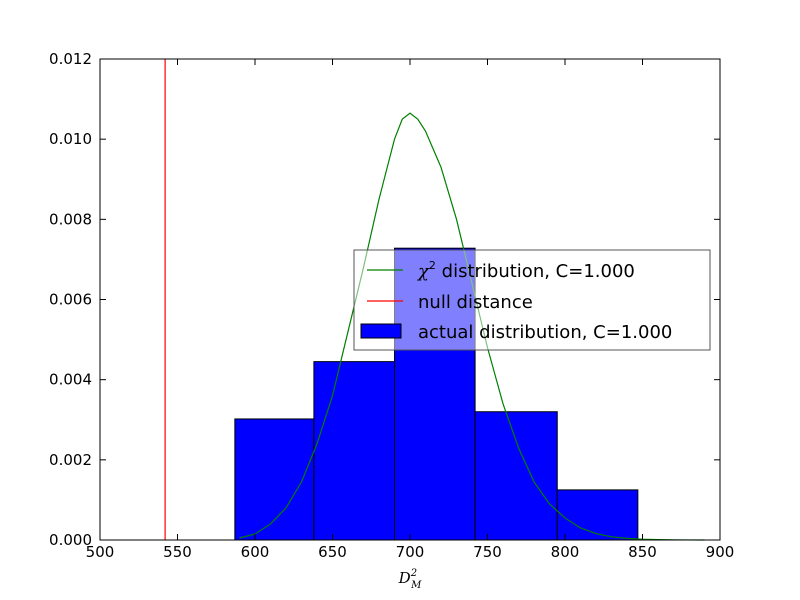 The width and height of the screenshot is (800, 600). I want to click on y-tick-labels: 0.000 0.002 0.004 0.006 0.008 0.010 0.012, so click(70, 299).